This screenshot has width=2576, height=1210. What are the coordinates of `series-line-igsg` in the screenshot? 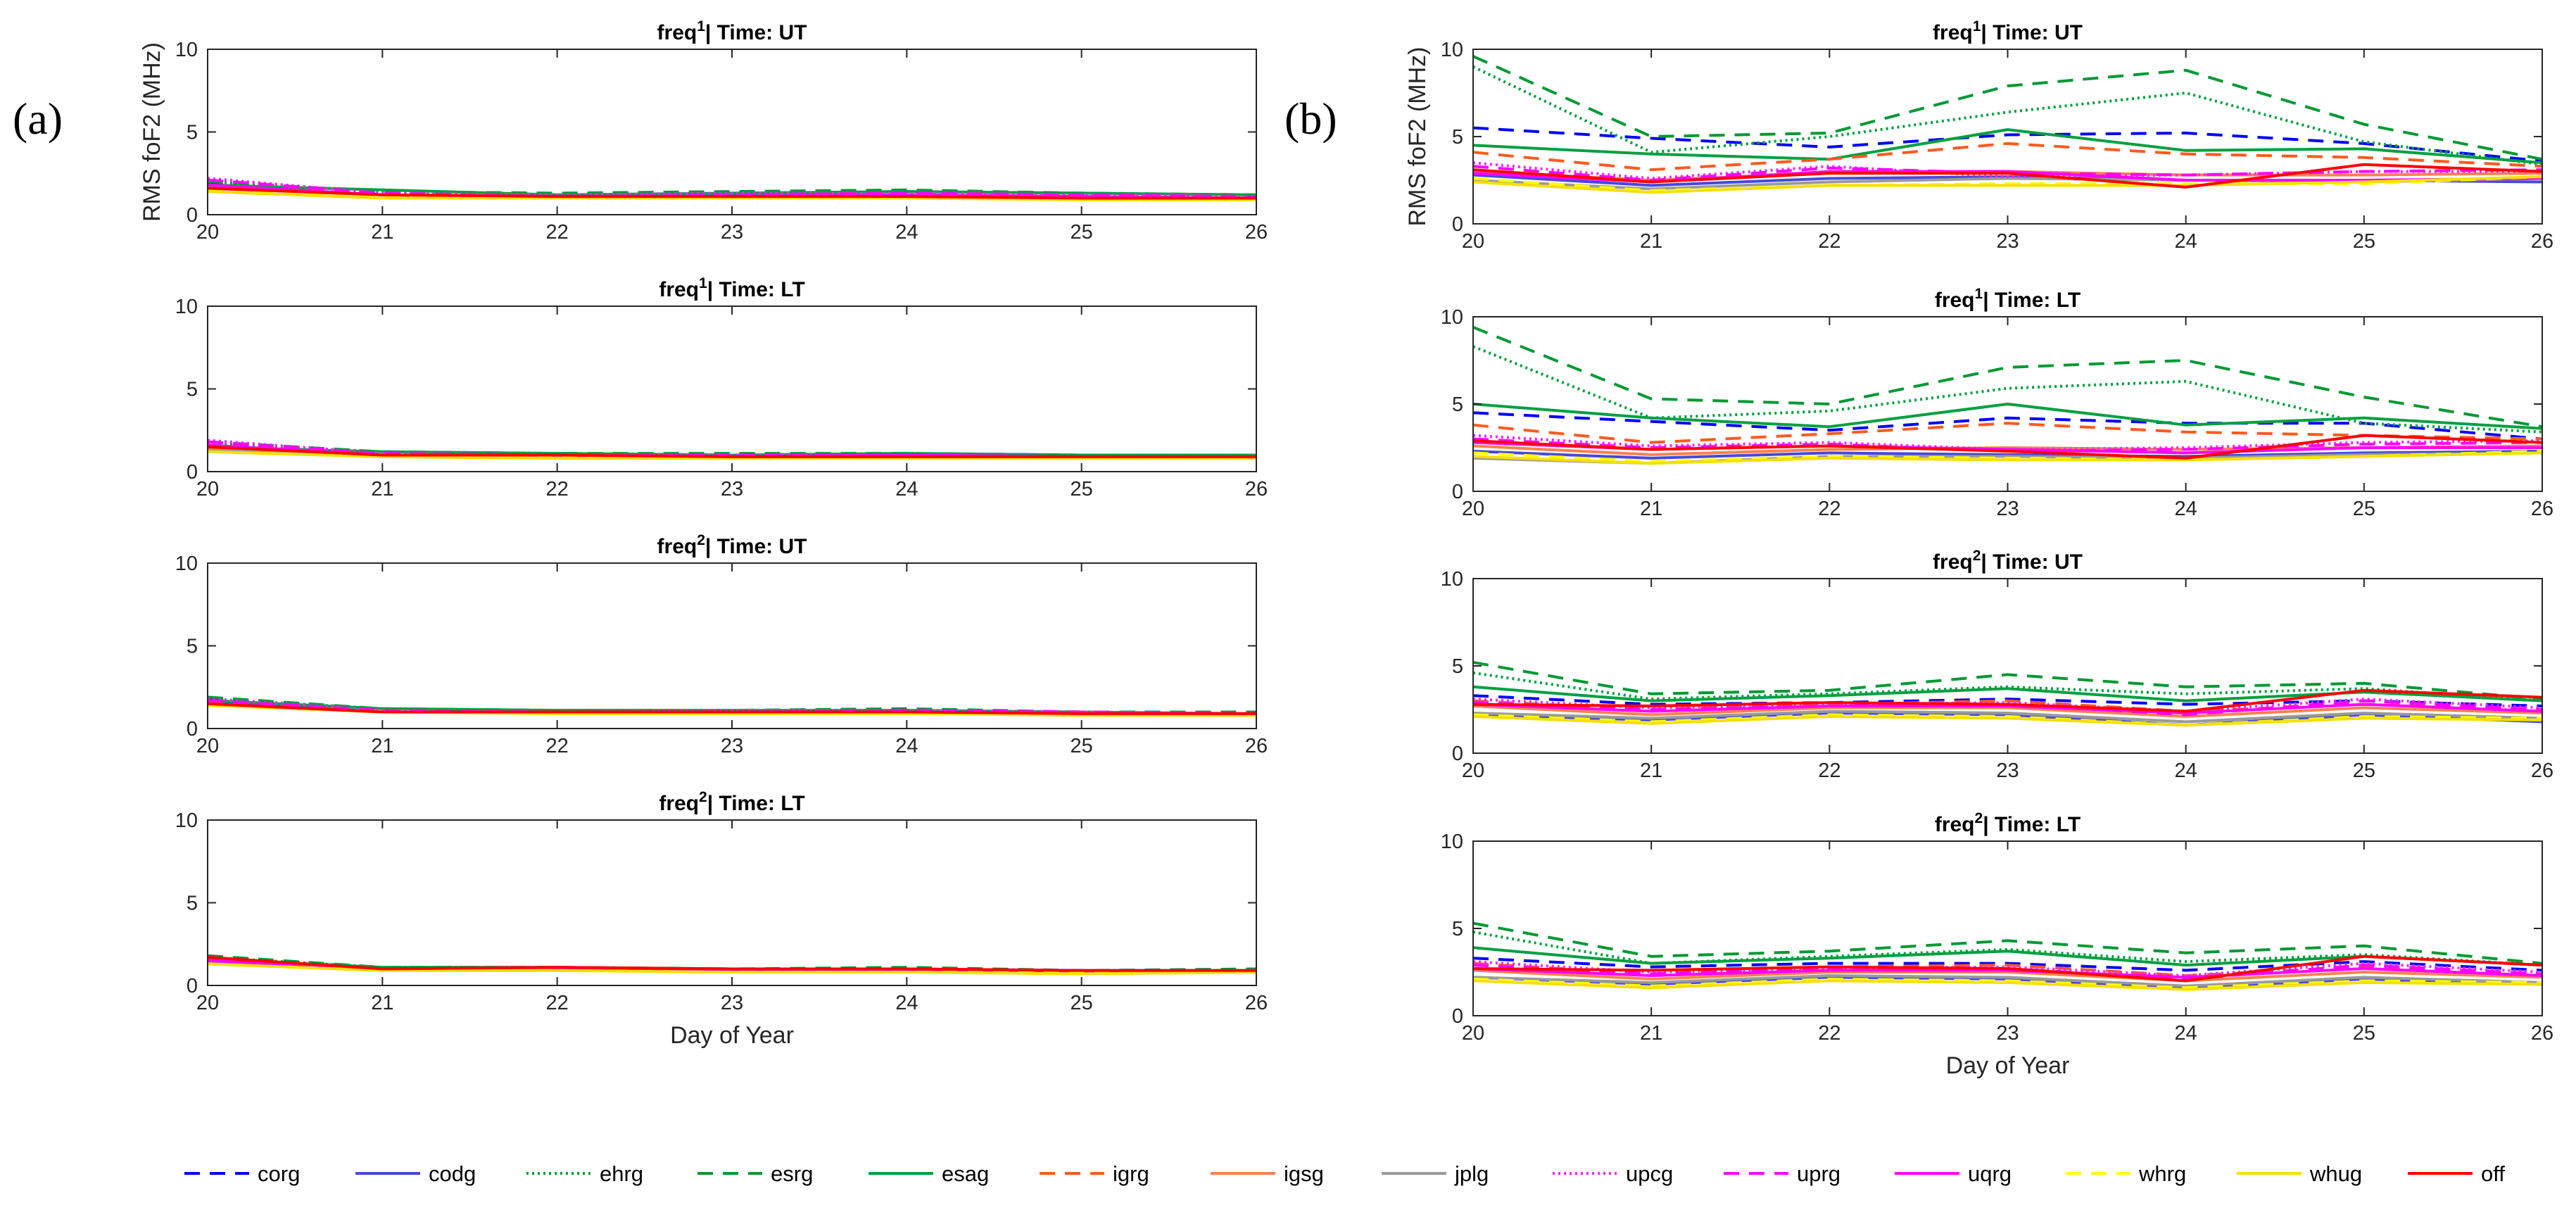 It's located at (2007, 711).